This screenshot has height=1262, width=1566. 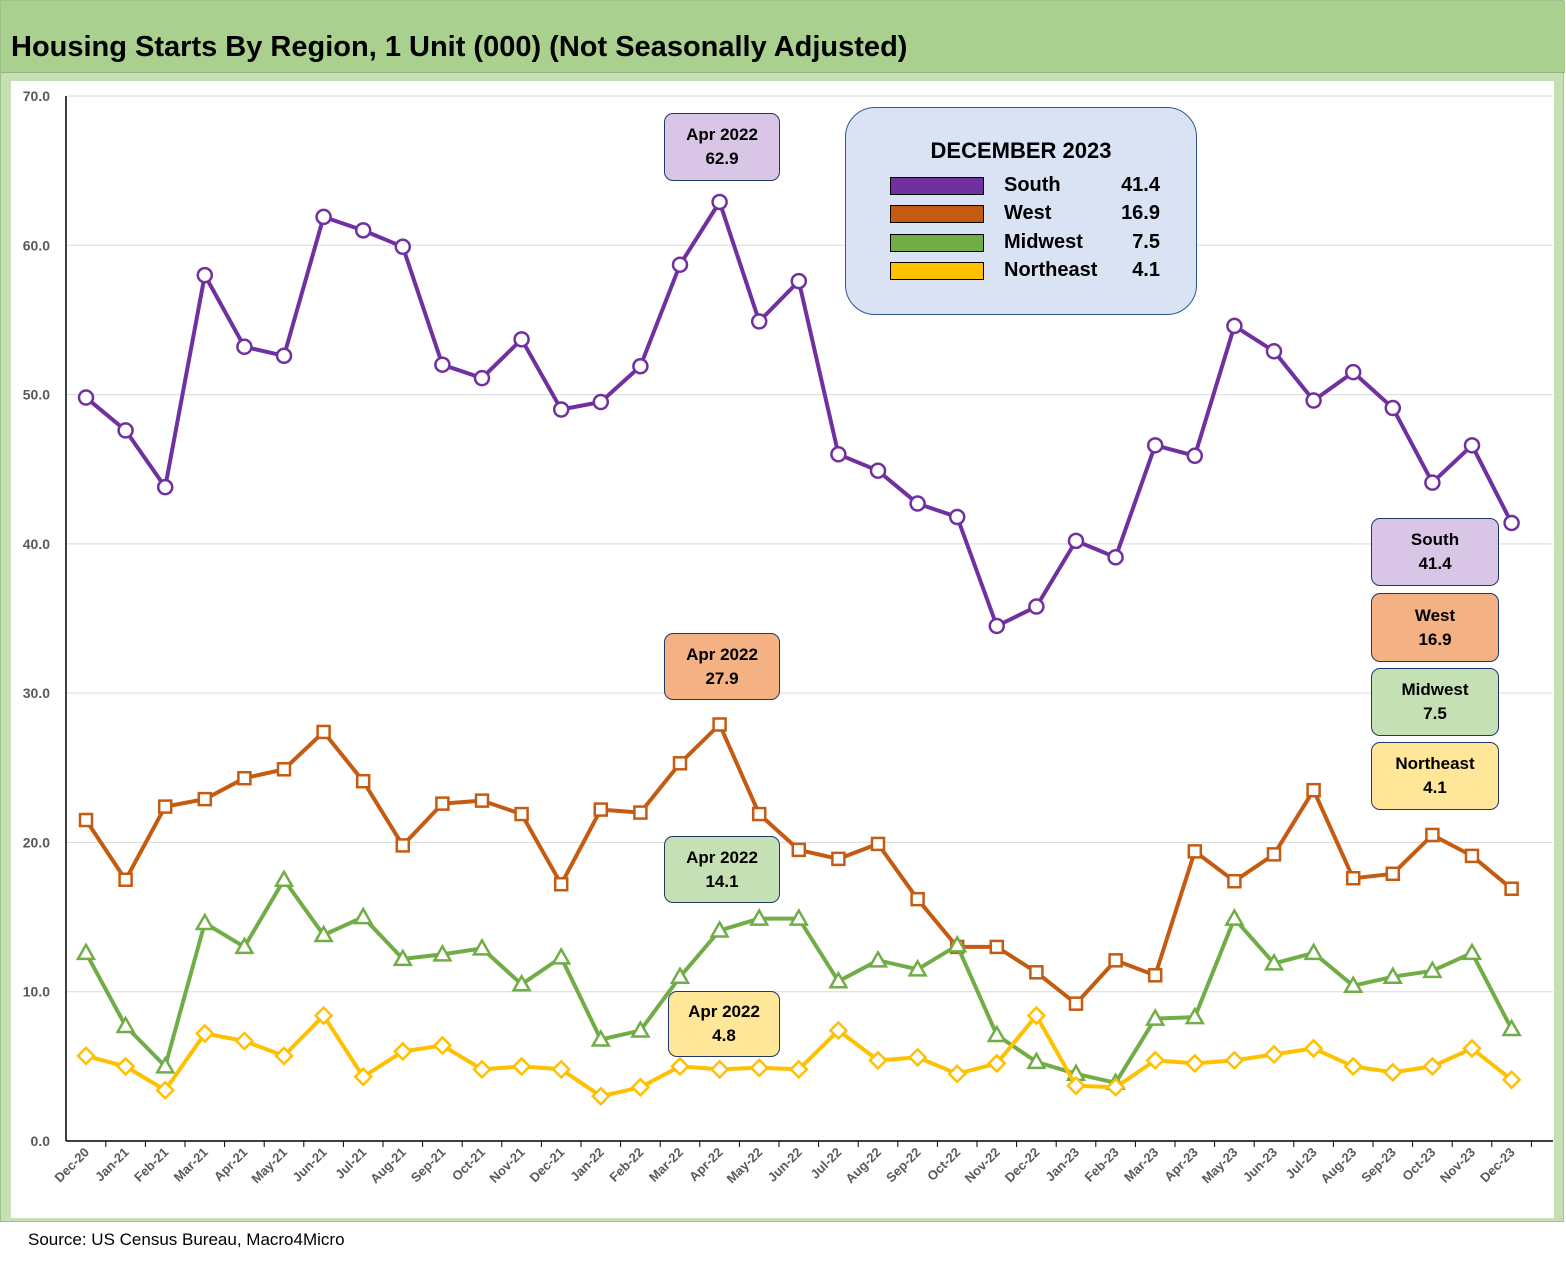 What do you see at coordinates (1030, 271) in the screenshot?
I see `legend-item-northeast: Northeast 4.1` at bounding box center [1030, 271].